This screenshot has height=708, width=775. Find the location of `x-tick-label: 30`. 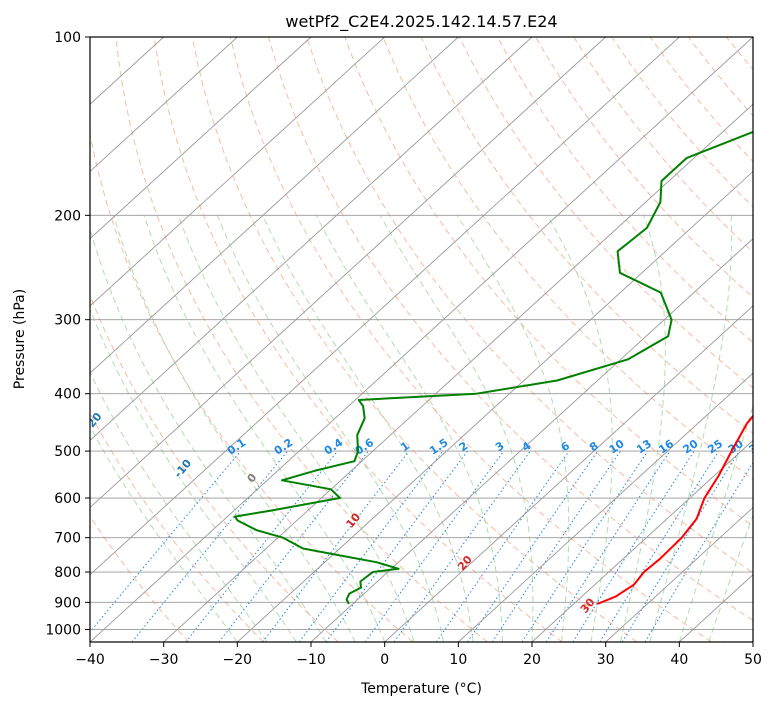

x-tick-label: 30 is located at coordinates (606, 660).